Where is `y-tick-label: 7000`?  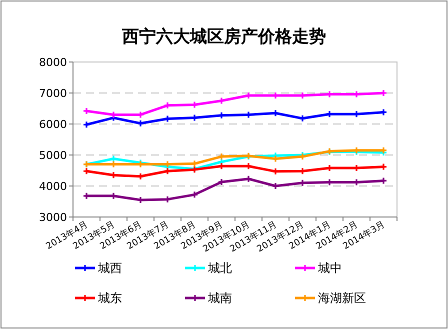 y-tick-label: 7000 is located at coordinates (53, 93).